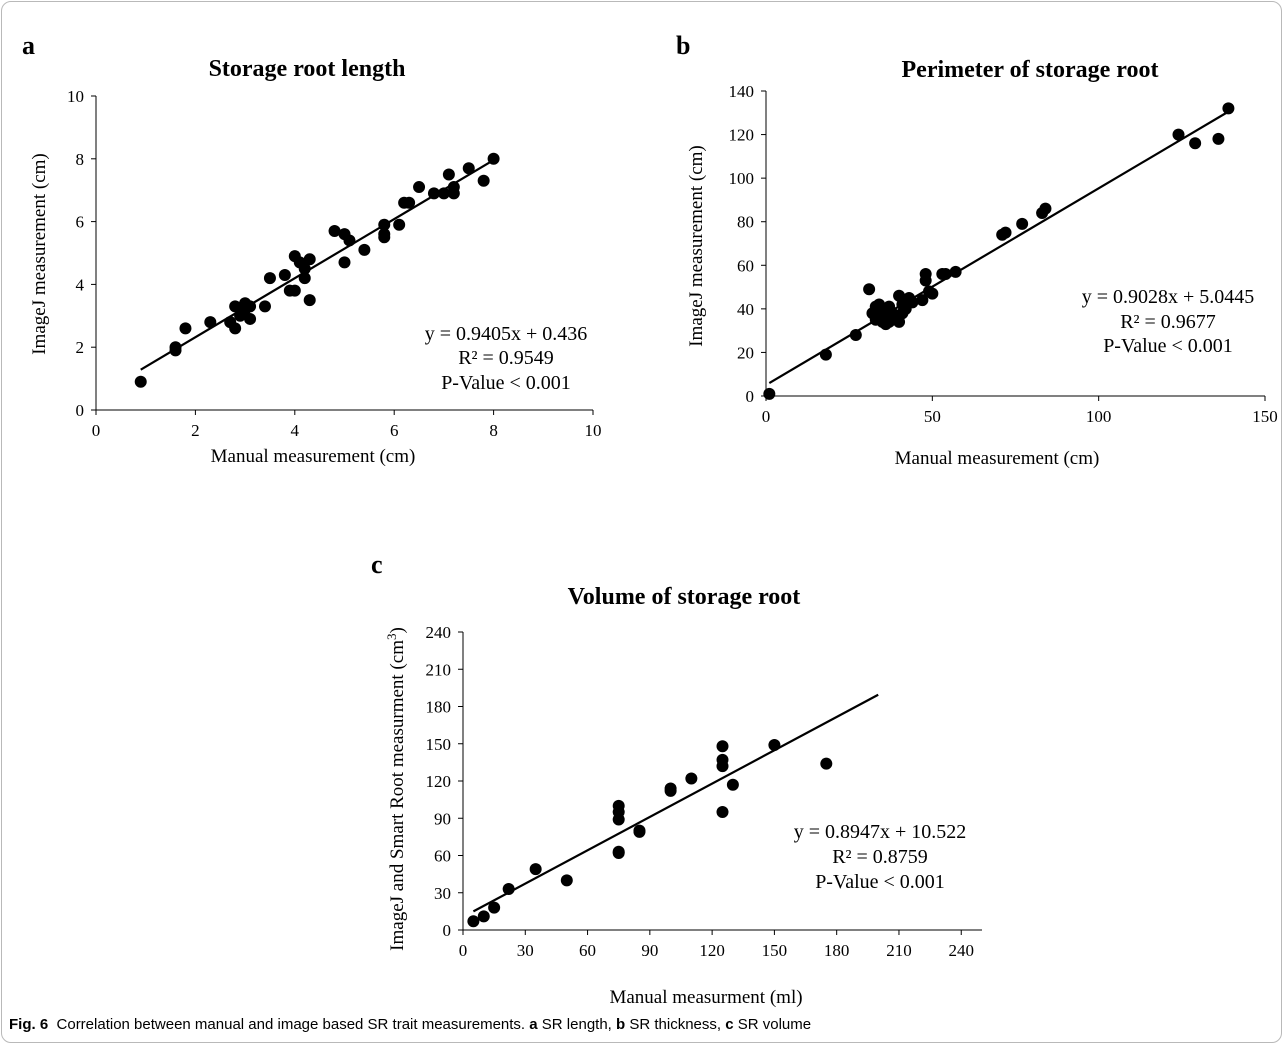  I want to click on caption-fig-label: Fig. 6, so click(29, 1024).